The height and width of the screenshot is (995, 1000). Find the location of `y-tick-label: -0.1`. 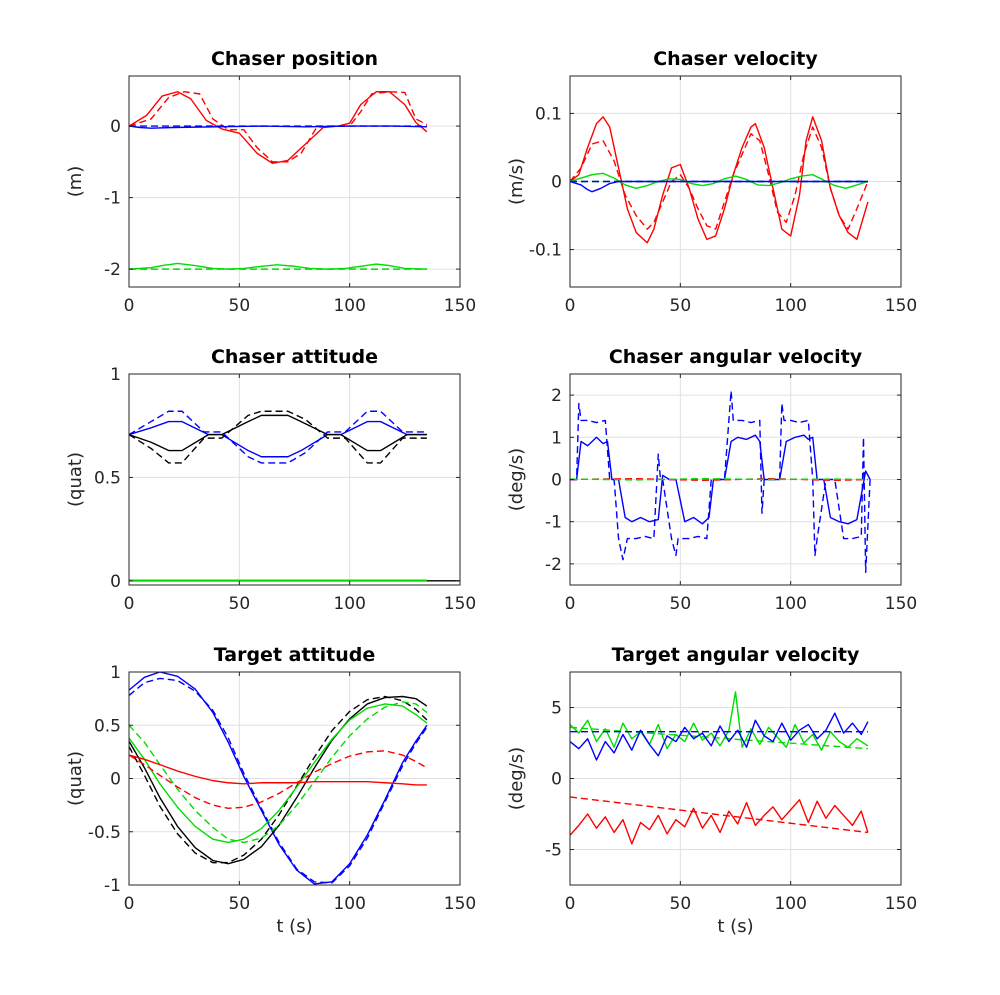

y-tick-label: -0.1 is located at coordinates (545, 251).